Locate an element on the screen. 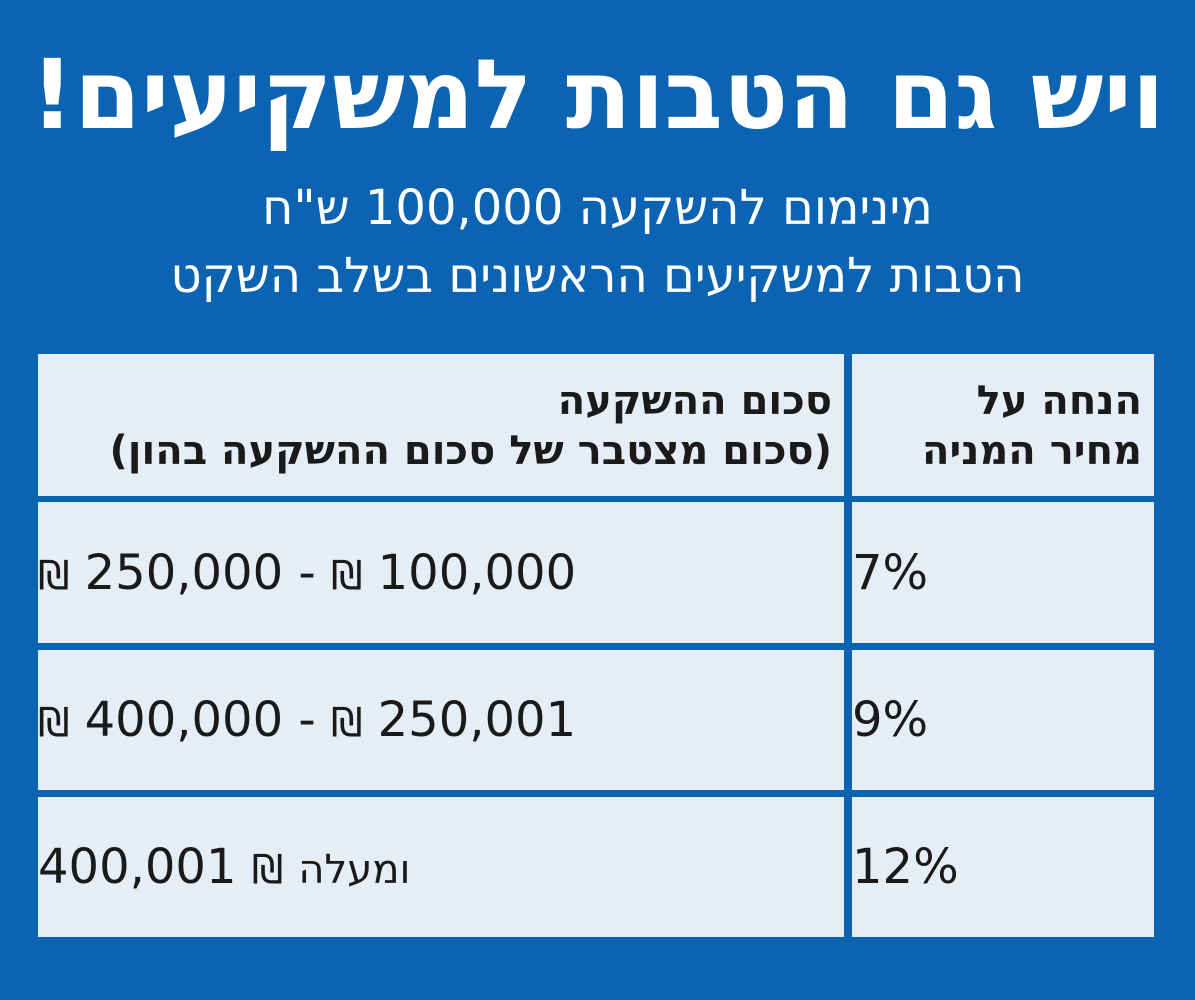 The image size is (1195, 1000). header-discount-line2: מחיר המניה is located at coordinates (1031, 451).